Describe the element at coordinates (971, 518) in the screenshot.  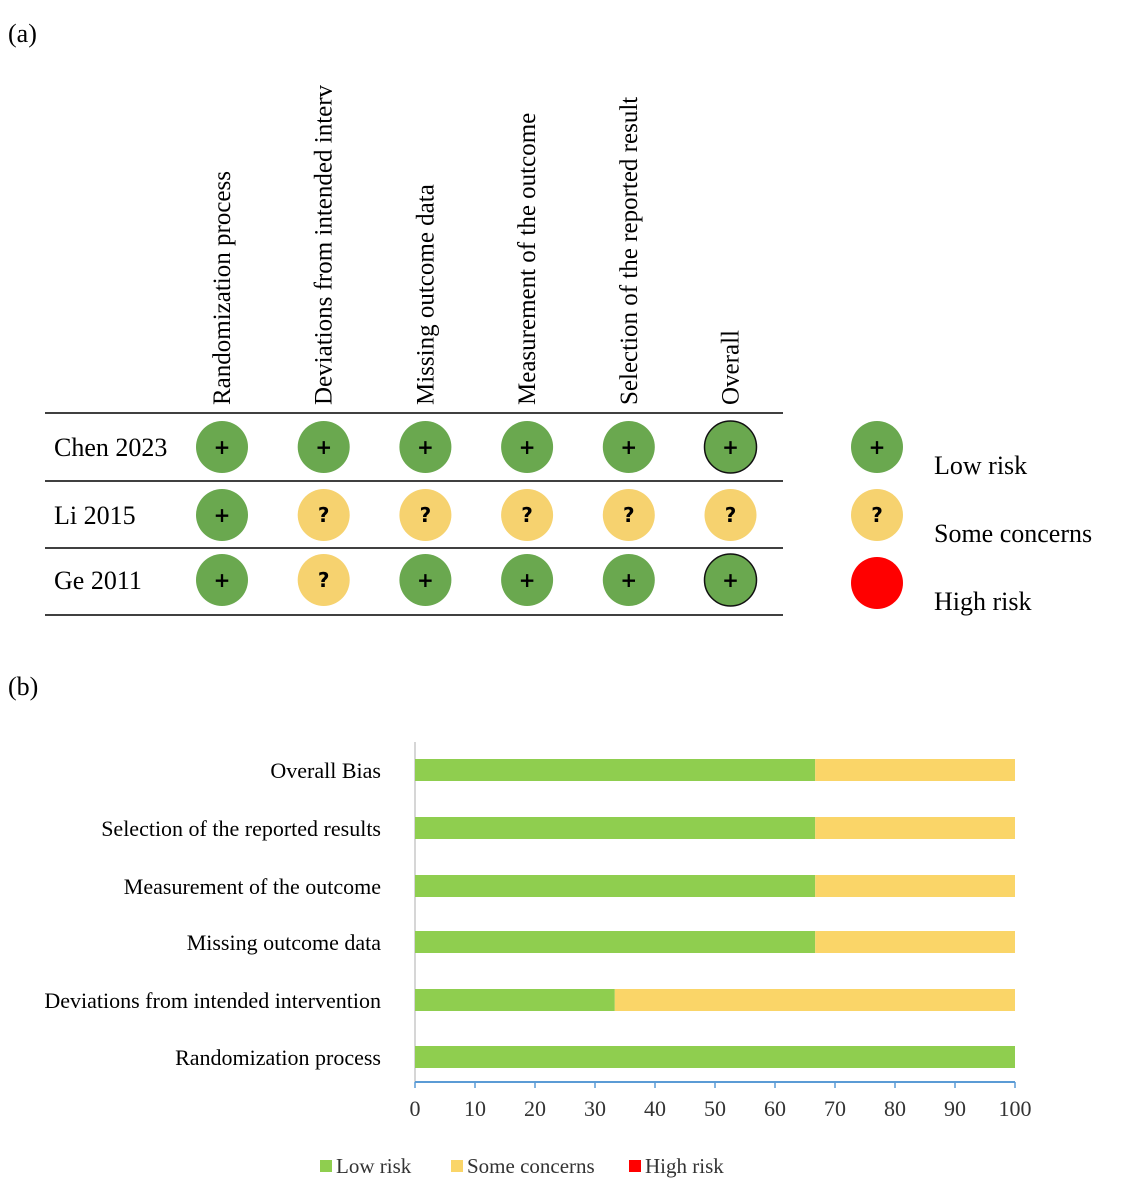
I see `panel-a-legend: + Low risk? Some concerns High risk` at that location.